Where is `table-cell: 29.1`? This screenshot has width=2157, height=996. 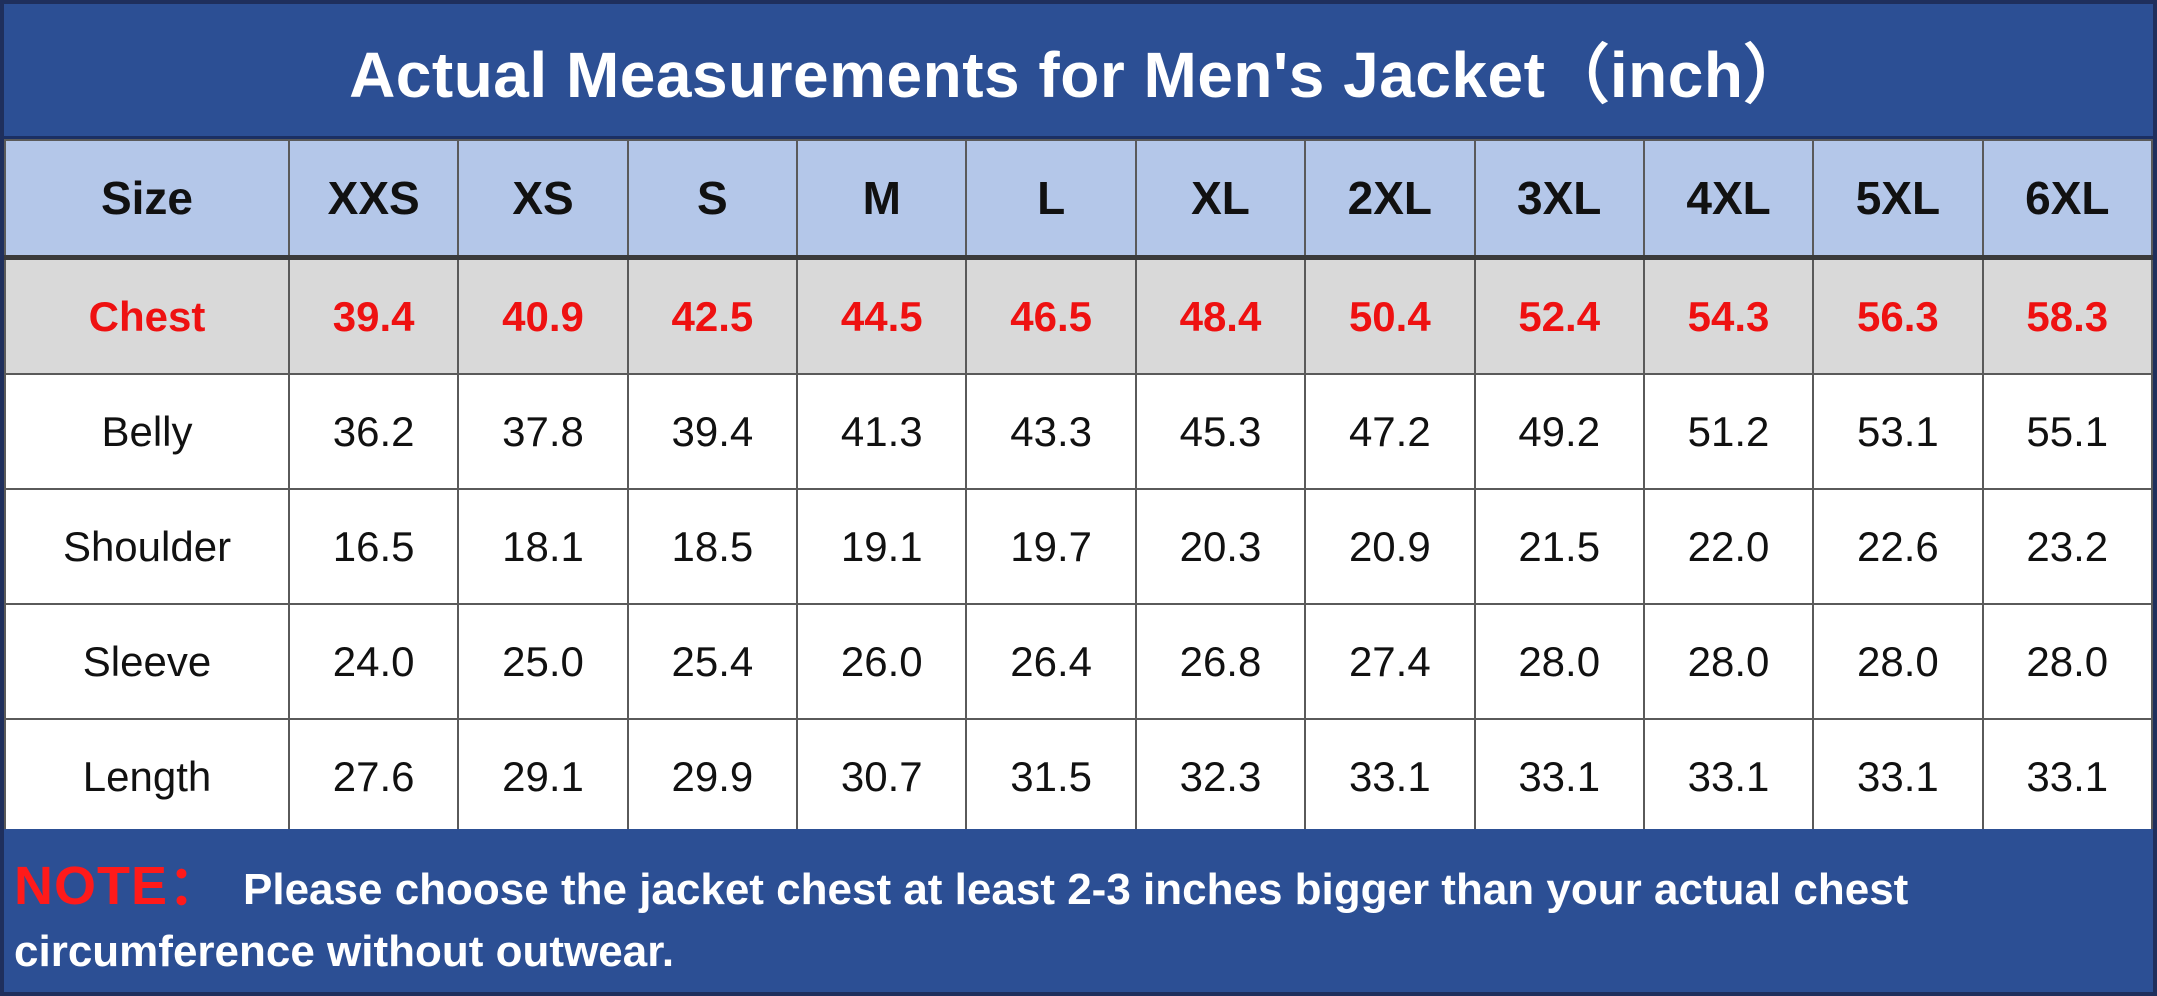 table-cell: 29.1 is located at coordinates (543, 776).